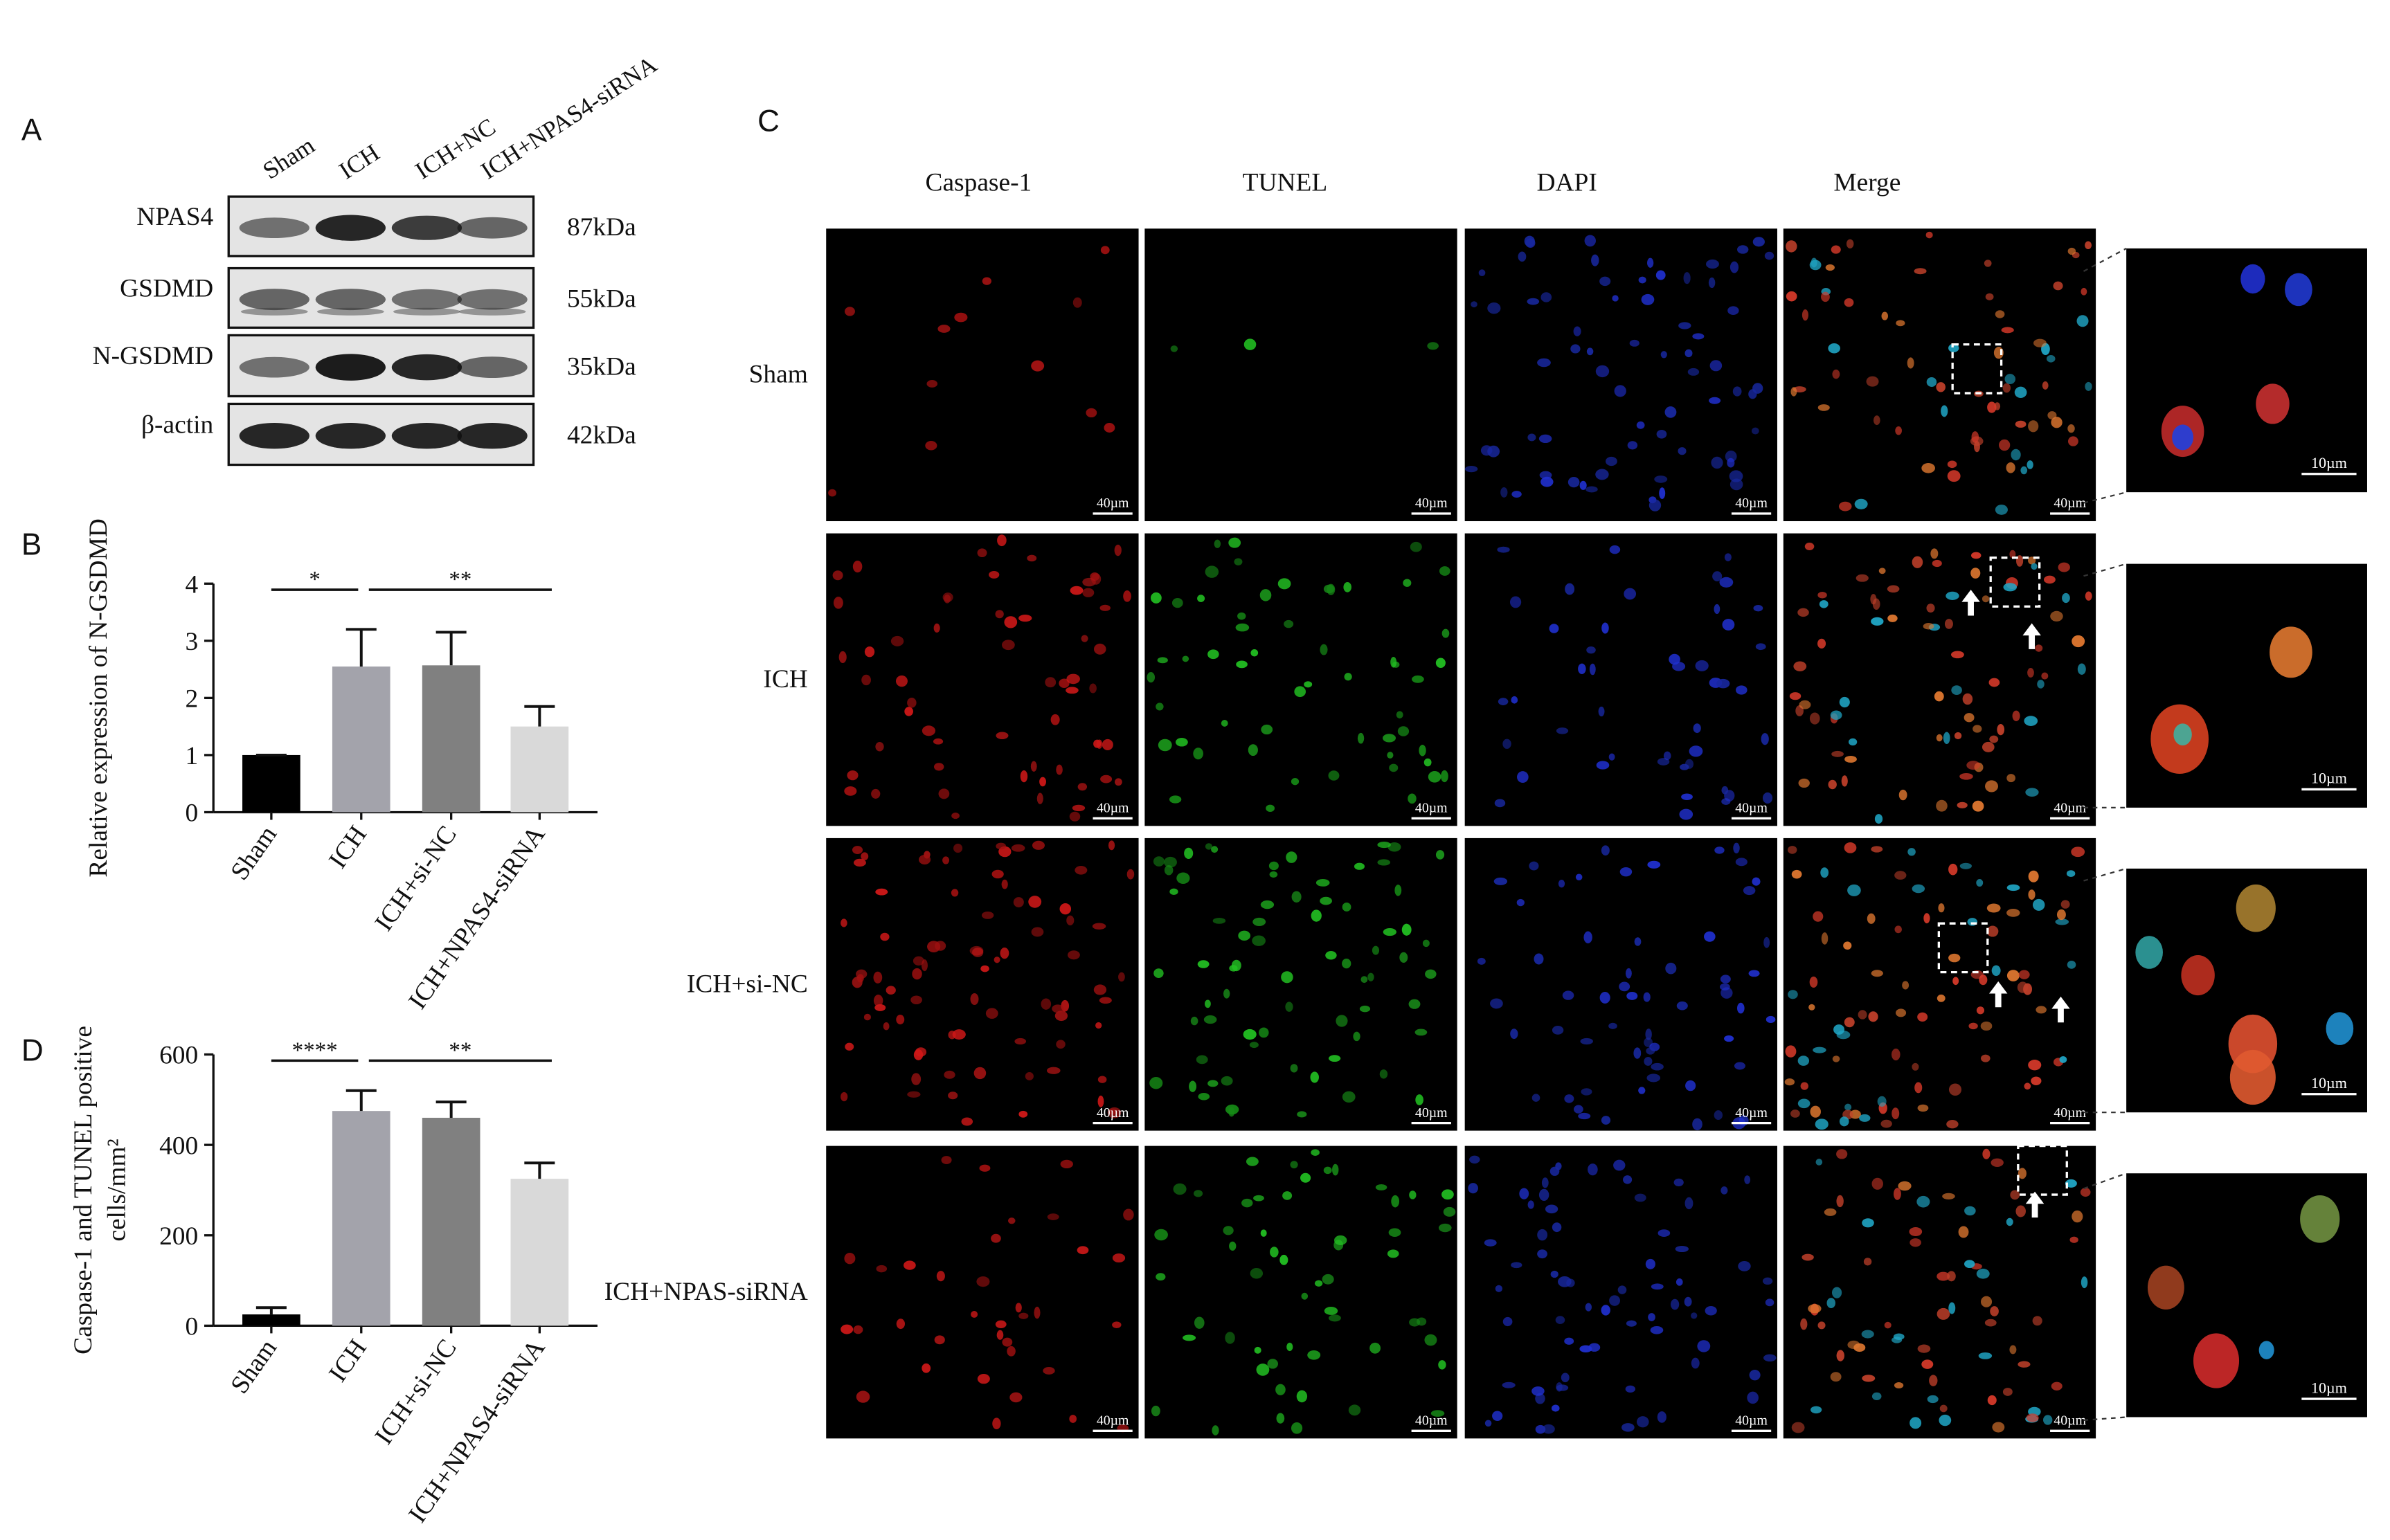 This screenshot has width=2390, height=1540. Describe the element at coordinates (2105, 497) in the screenshot. I see `connector` at that location.